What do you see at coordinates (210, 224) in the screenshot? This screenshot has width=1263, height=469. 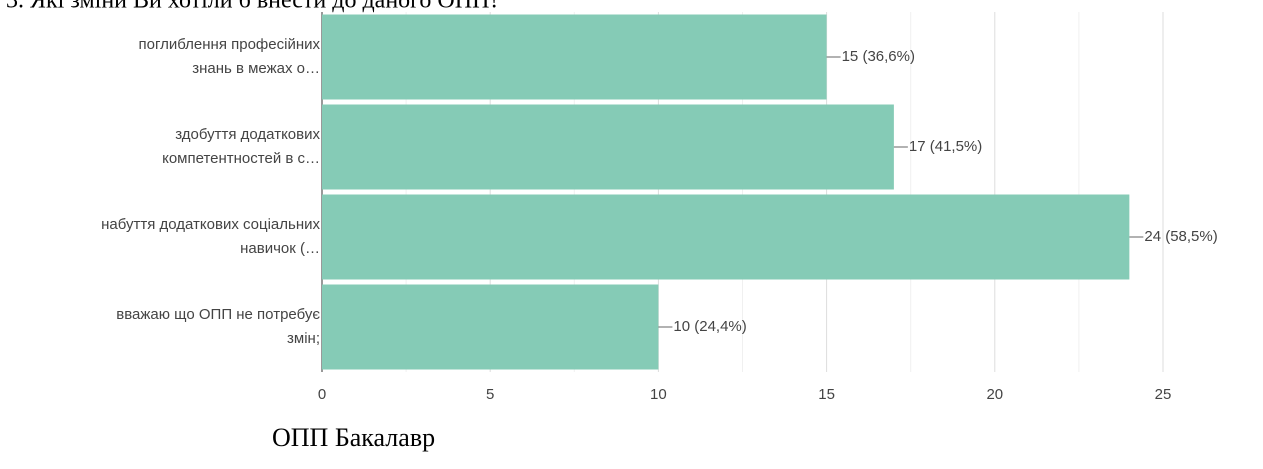 I see `y-tick-label: набуття додаткових соціальних` at bounding box center [210, 224].